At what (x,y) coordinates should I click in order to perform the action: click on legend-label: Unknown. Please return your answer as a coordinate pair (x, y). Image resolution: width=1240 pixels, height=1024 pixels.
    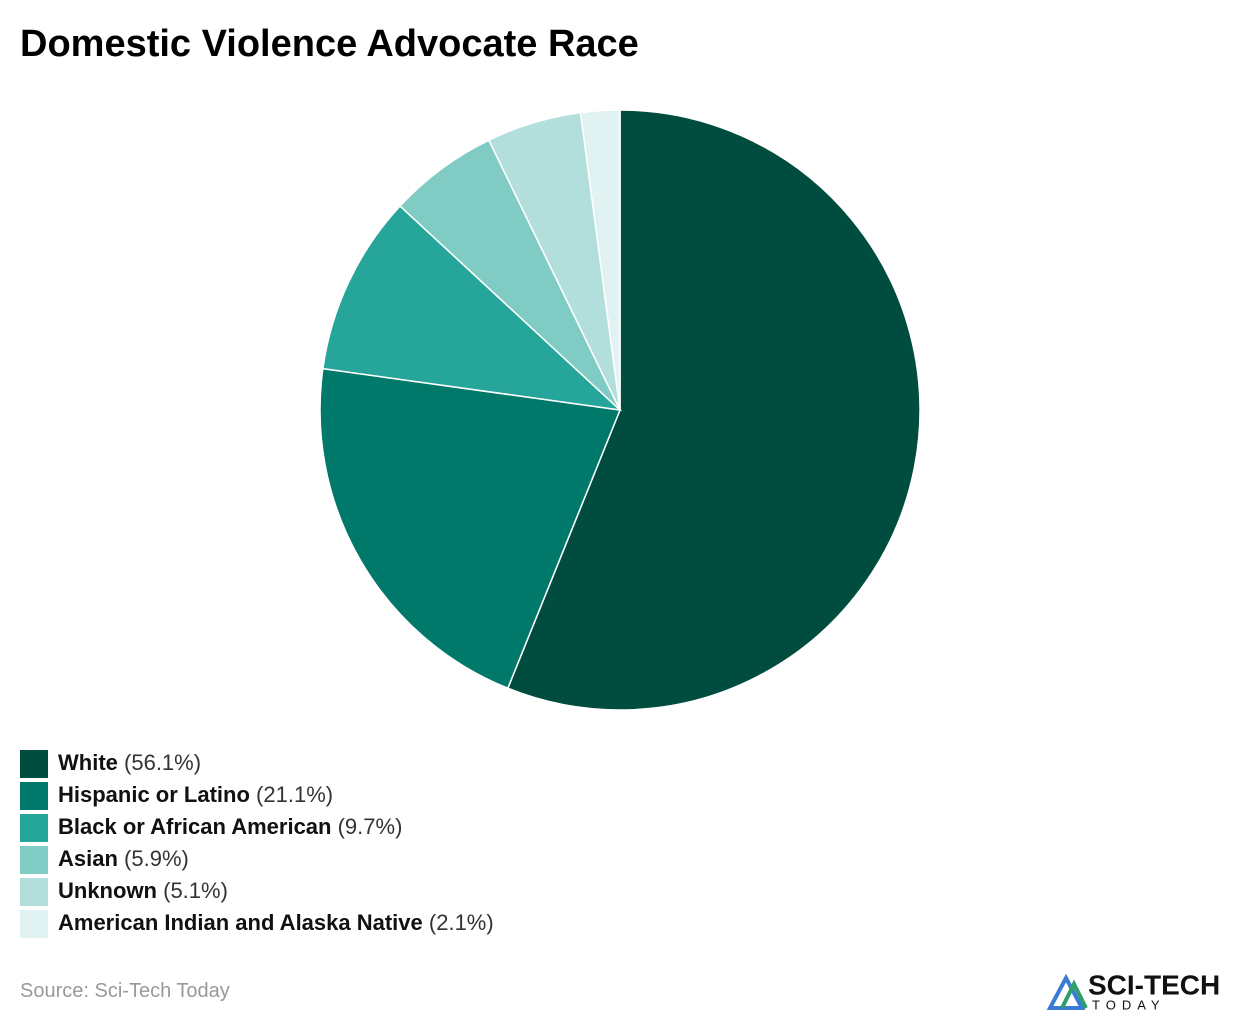
    Looking at the image, I should click on (107, 890).